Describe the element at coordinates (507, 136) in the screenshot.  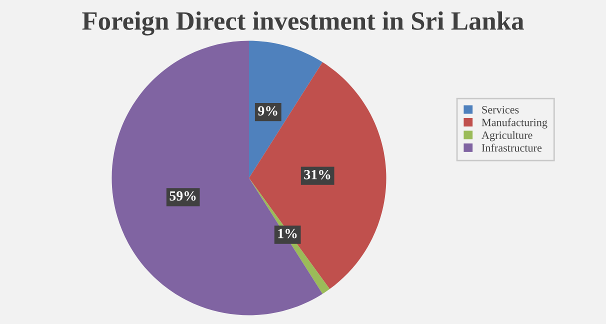
I see `legend-label: Agriculture` at that location.